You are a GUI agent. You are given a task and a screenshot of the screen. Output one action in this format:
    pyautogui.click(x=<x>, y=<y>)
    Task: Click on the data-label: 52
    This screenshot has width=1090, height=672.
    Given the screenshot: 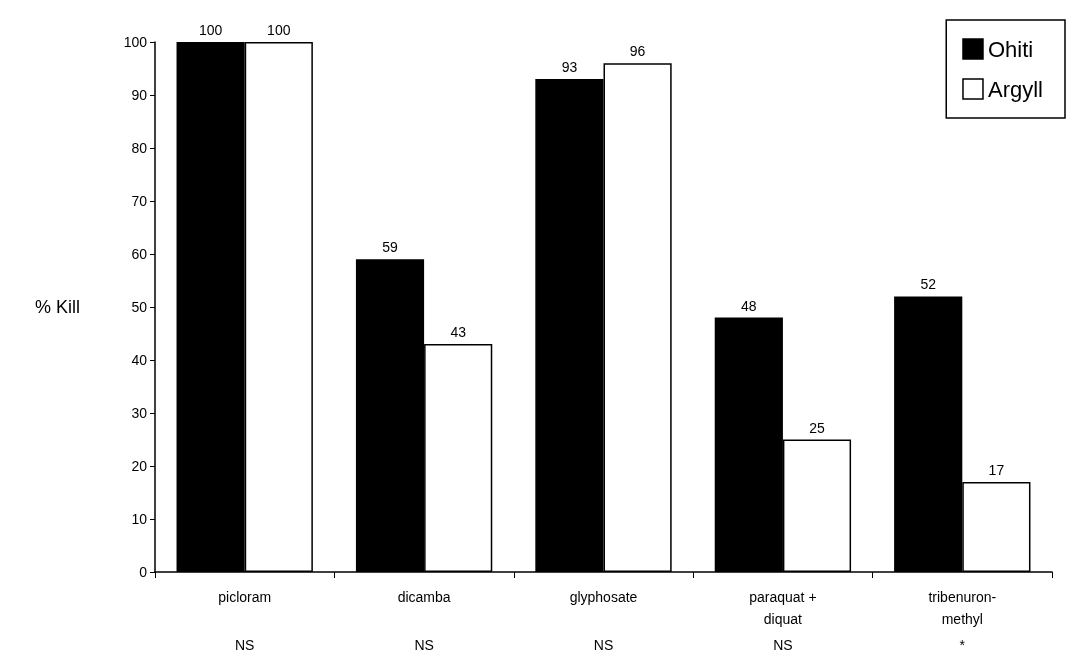 What is the action you would take?
    pyautogui.click(x=928, y=284)
    